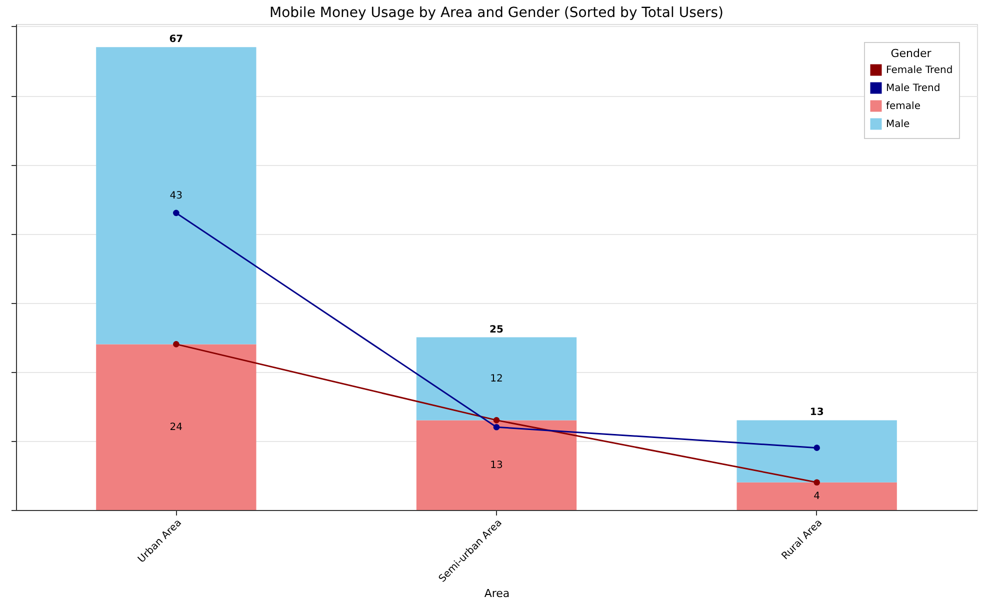 The image size is (987, 605). I want to click on legend-label: Male, so click(898, 124).